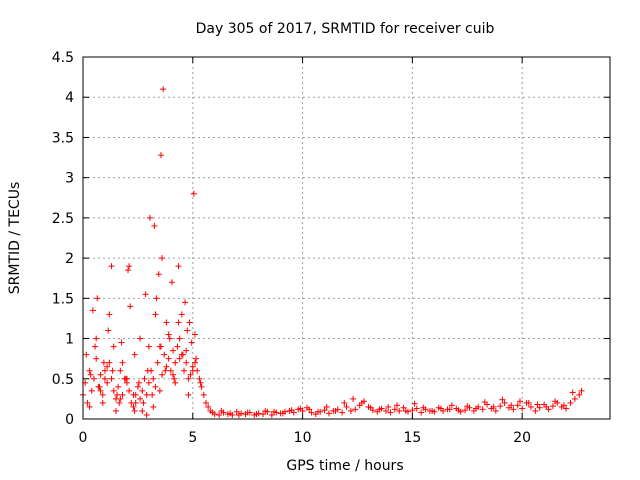 The width and height of the screenshot is (640, 480). Describe the element at coordinates (63, 219) in the screenshot. I see `y-tick-label: 2.5` at that location.